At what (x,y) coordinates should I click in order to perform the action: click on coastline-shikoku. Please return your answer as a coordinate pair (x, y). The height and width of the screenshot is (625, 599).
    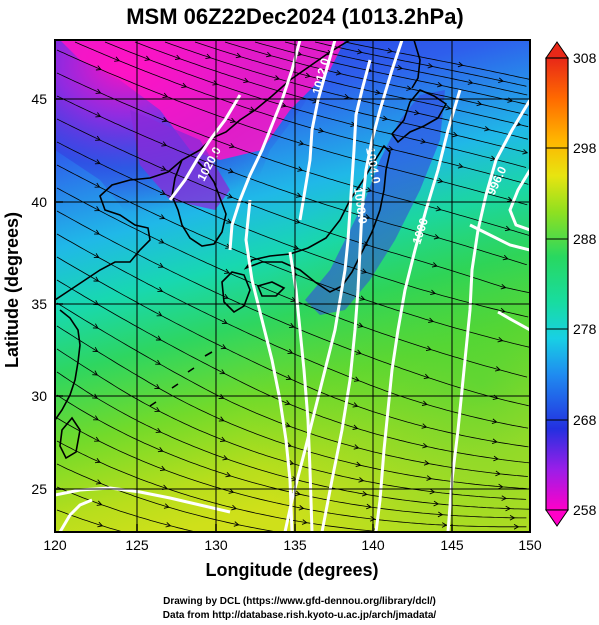
    Looking at the image, I should click on (271, 289).